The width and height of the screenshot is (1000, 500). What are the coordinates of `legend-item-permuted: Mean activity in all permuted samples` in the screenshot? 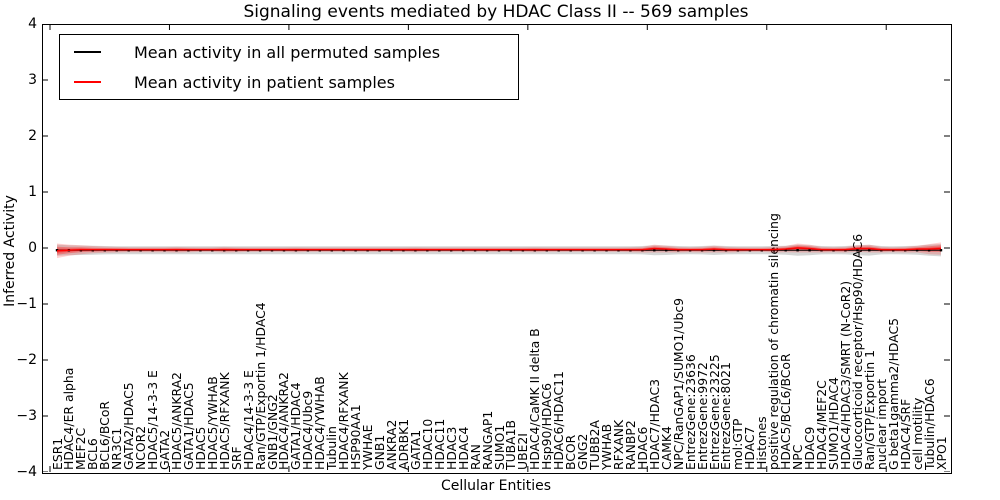 It's located at (289, 52).